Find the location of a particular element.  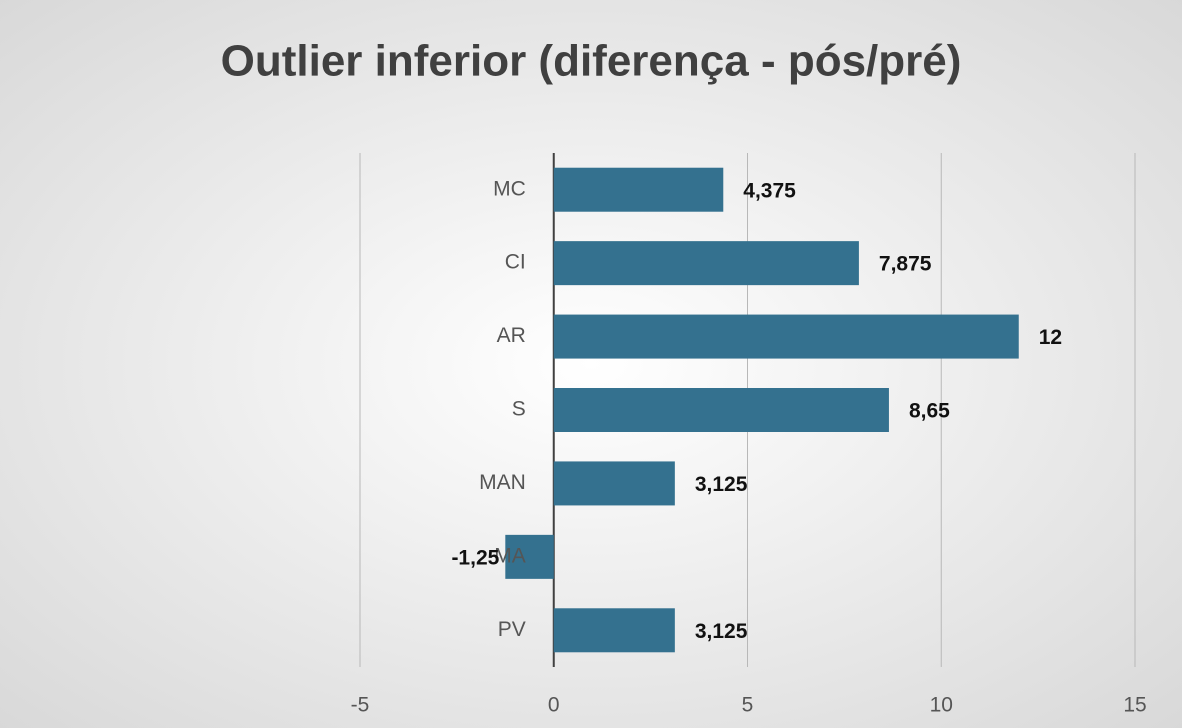

data-label: 8,65 is located at coordinates (929, 411).